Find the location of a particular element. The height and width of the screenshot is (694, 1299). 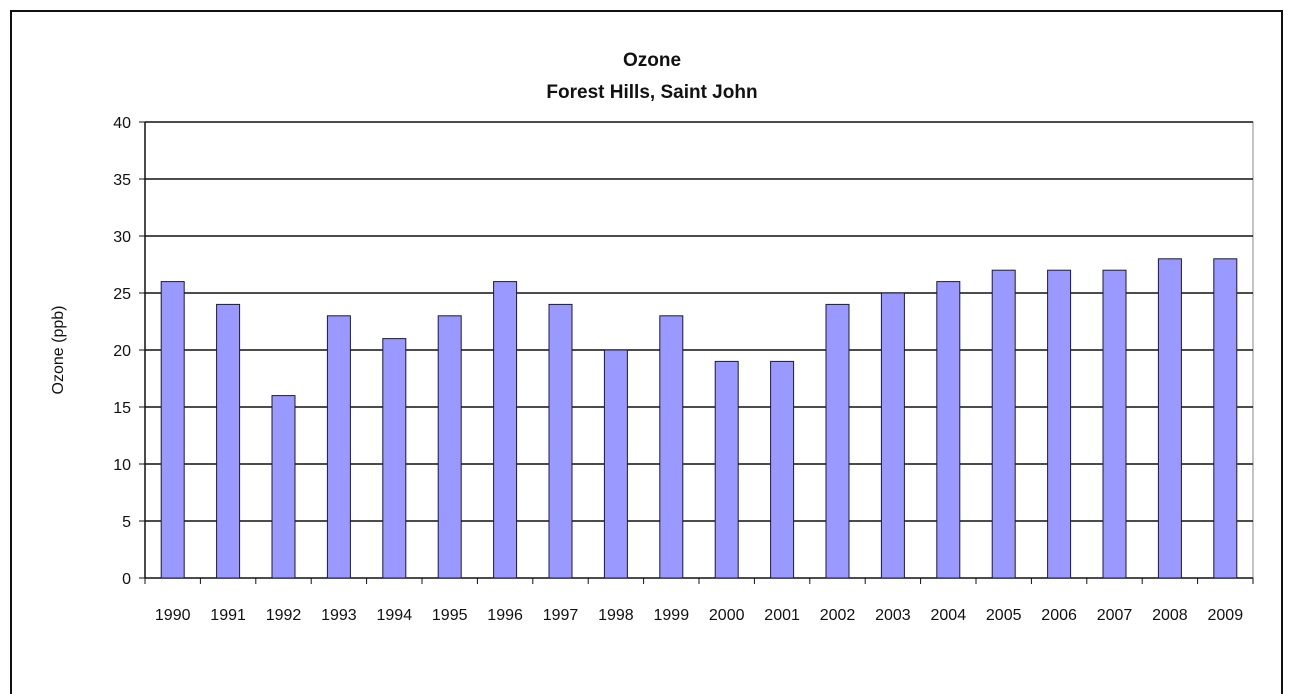

bar-2003 is located at coordinates (892, 435).